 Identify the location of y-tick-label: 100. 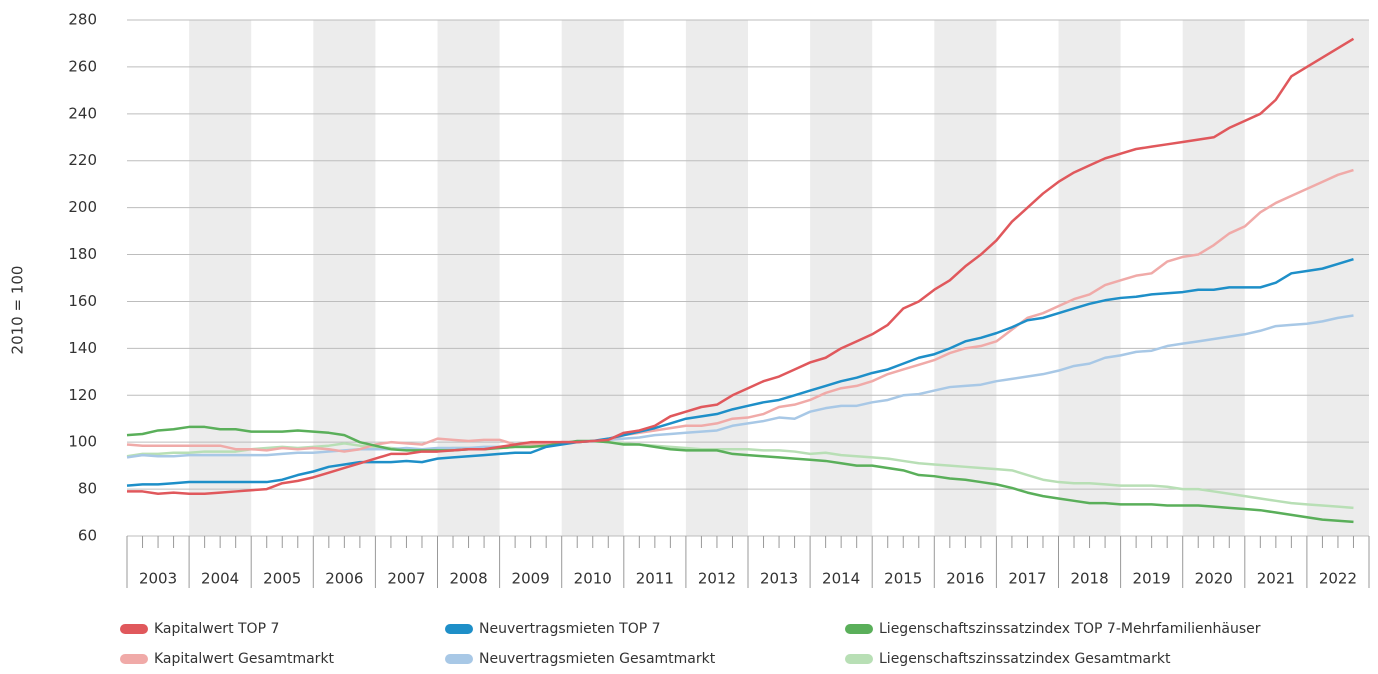
(82, 442).